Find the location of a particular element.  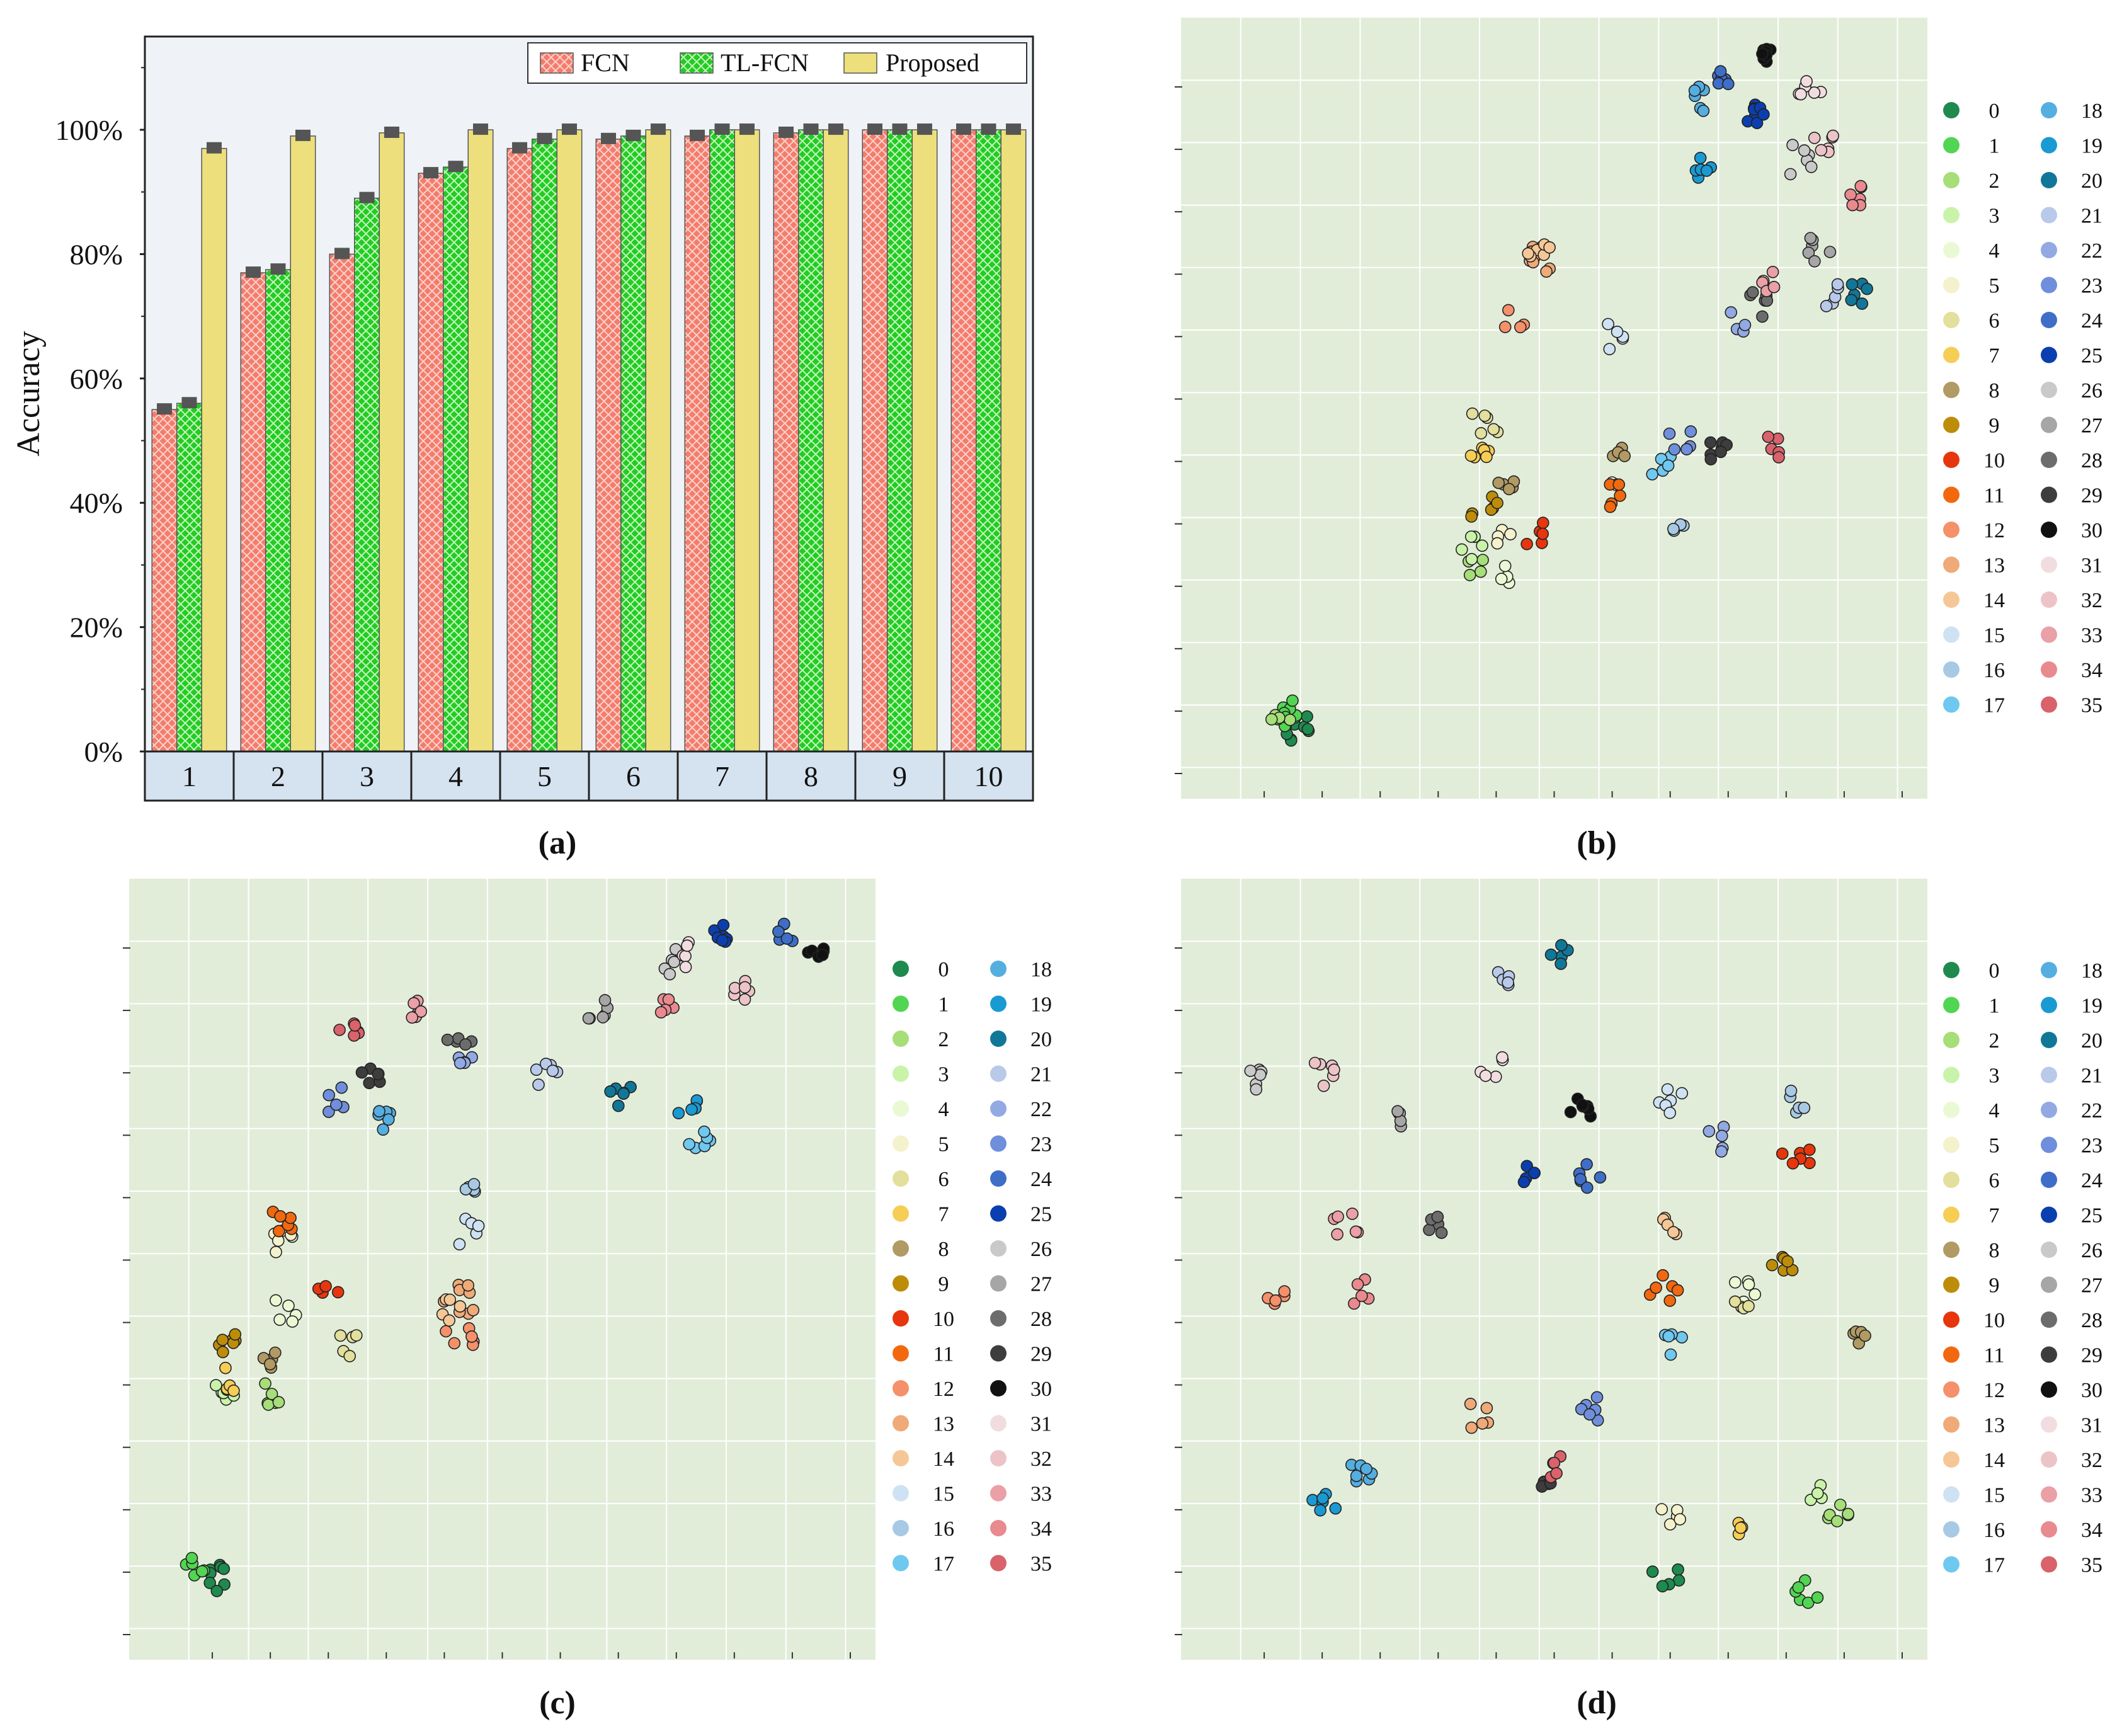

legend-label-class-14: 14 is located at coordinates (943, 1459).